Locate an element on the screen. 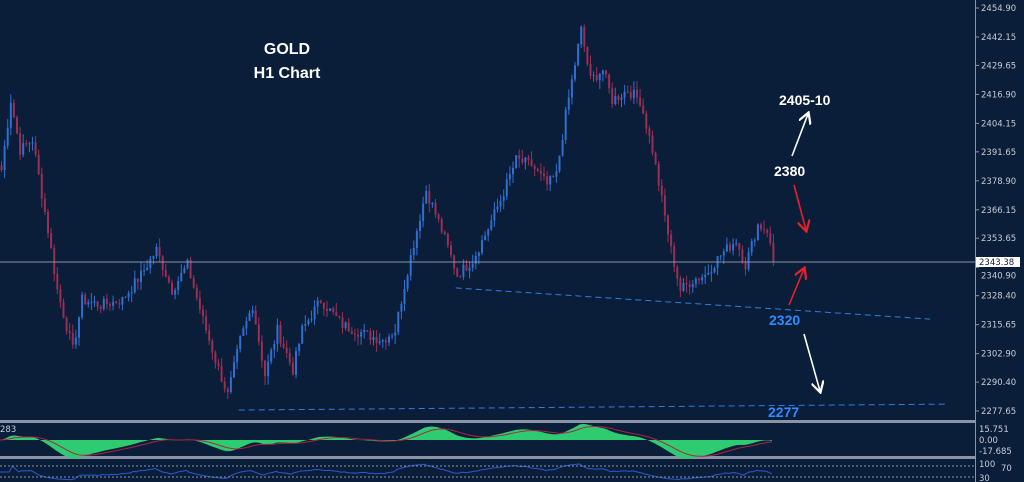  y-tick-label: 2442.15 is located at coordinates (998, 38).